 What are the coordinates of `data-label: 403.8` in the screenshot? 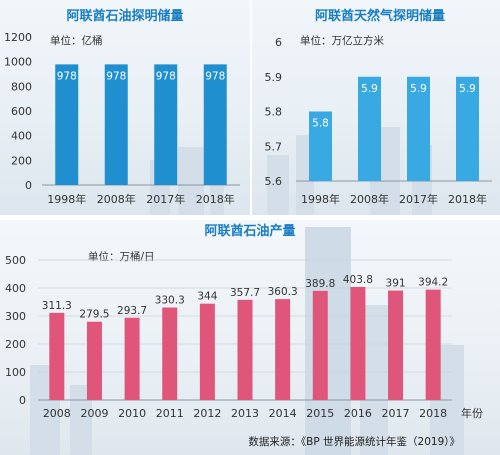 It's located at (358, 280).